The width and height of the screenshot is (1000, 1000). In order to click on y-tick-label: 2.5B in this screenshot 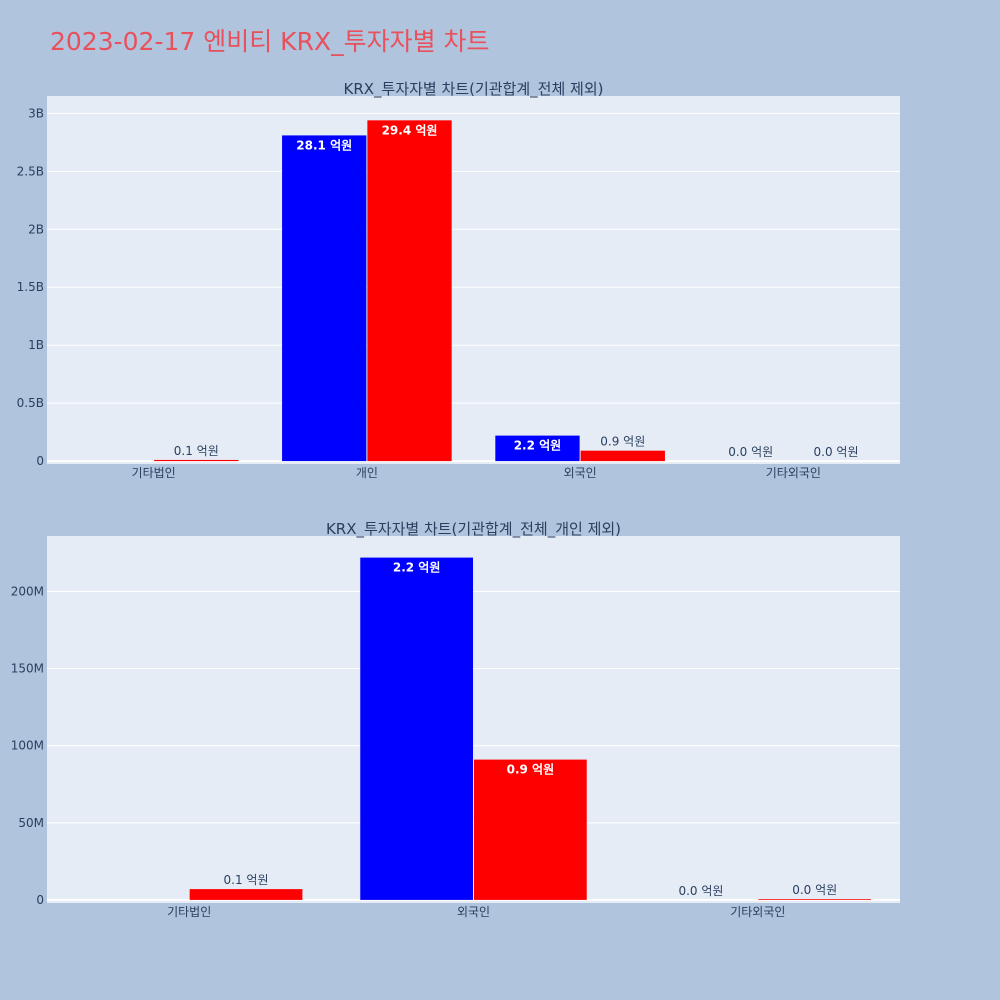, I will do `click(30, 171)`.